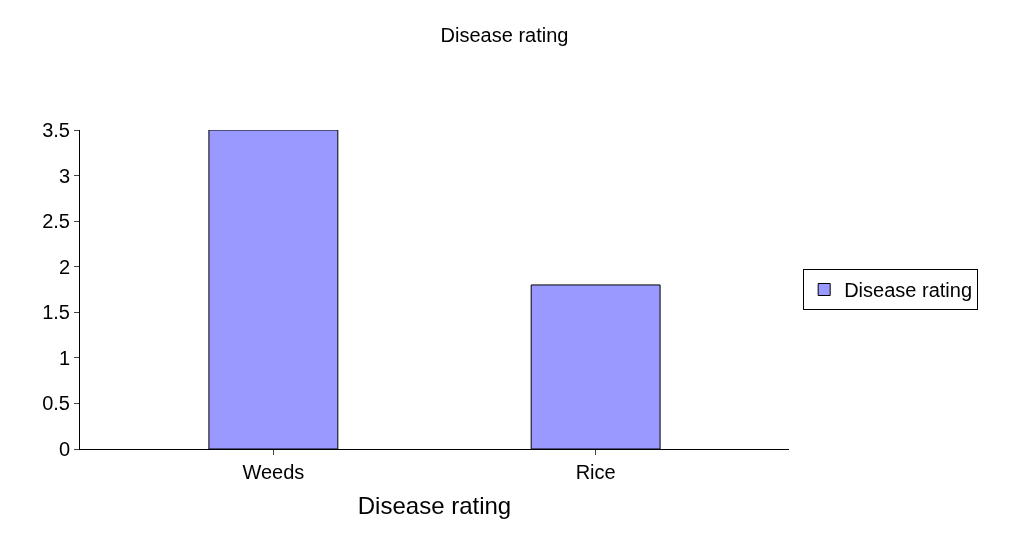 This screenshot has width=1009, height=559. Describe the element at coordinates (273, 472) in the screenshot. I see `x-tick-label: Weeds` at that location.